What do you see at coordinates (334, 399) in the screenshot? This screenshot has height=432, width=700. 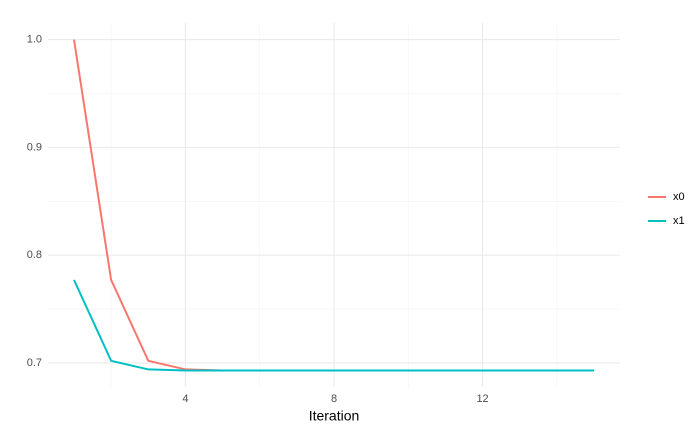 I see `x-tick-label: 8` at bounding box center [334, 399].